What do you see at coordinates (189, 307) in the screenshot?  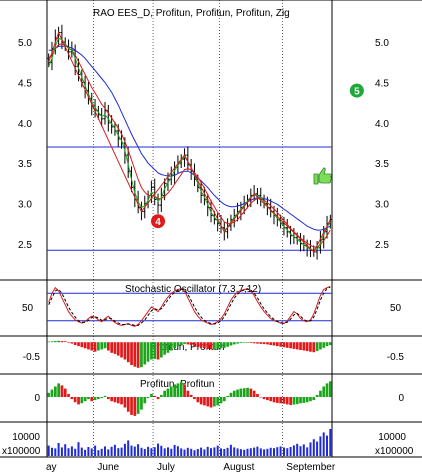 I see `stochastic-levels` at bounding box center [189, 307].